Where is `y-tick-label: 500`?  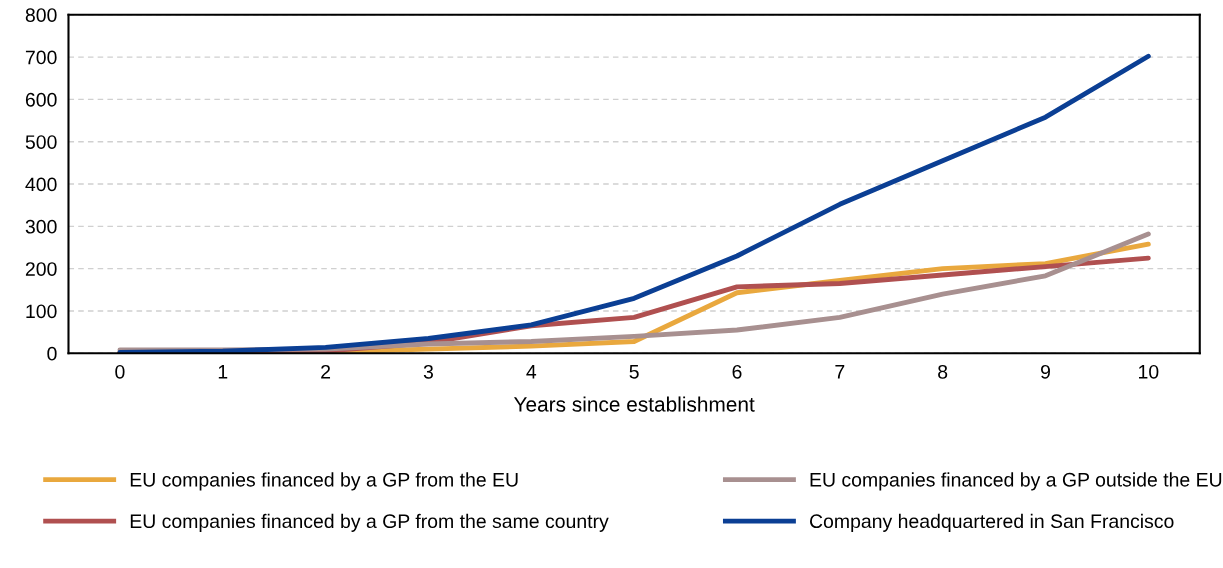 y-tick-label: 500 is located at coordinates (41, 142).